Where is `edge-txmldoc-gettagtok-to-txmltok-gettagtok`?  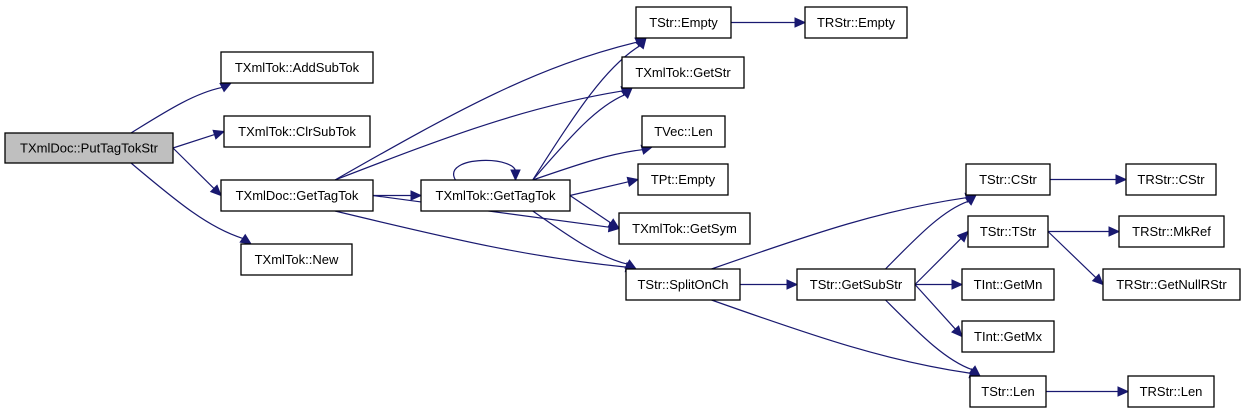
edge-txmldoc-gettagtok-to-txmltok-gettagtok is located at coordinates (398, 195).